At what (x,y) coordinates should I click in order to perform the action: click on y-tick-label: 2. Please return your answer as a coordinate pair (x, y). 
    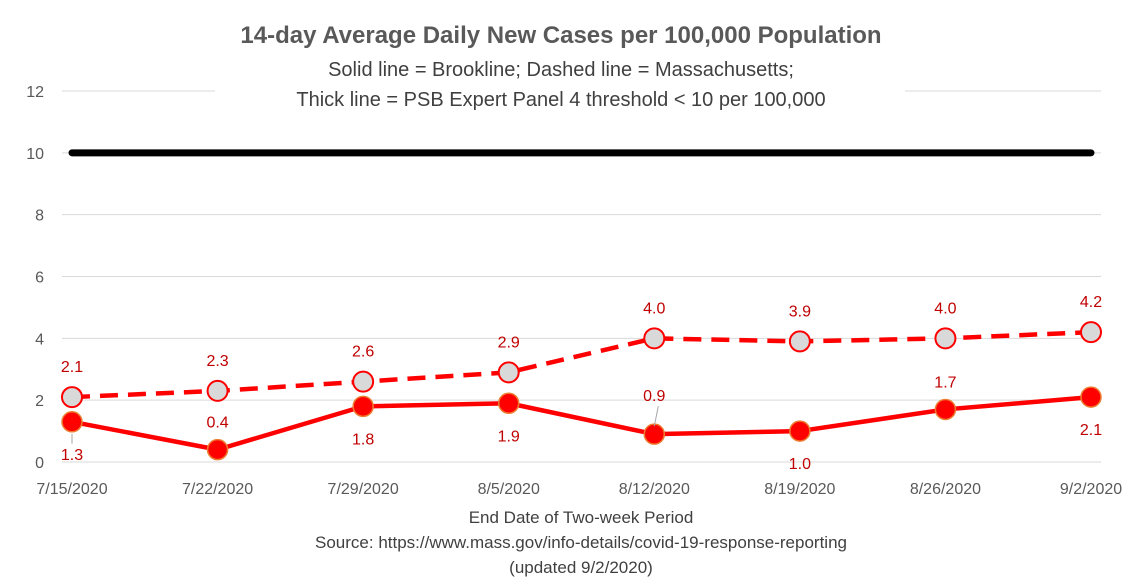
    Looking at the image, I should click on (39, 401).